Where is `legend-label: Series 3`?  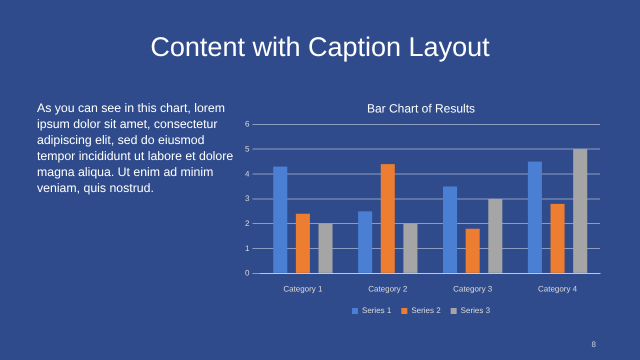 legend-label: Series 3 is located at coordinates (475, 311).